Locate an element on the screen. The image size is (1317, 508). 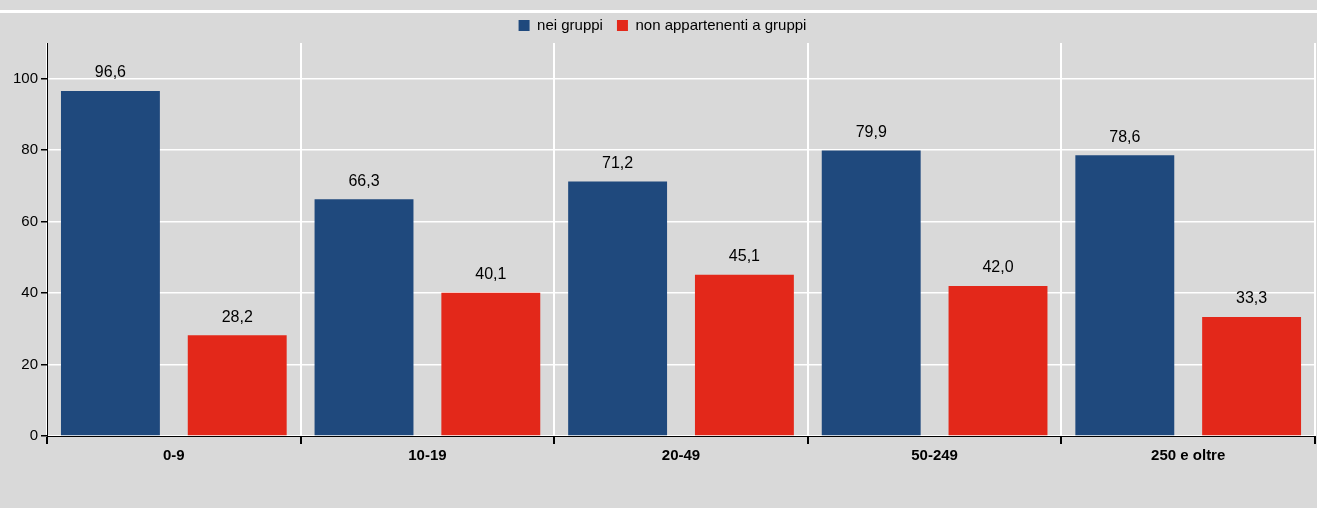
data-label: 71,2 is located at coordinates (618, 163).